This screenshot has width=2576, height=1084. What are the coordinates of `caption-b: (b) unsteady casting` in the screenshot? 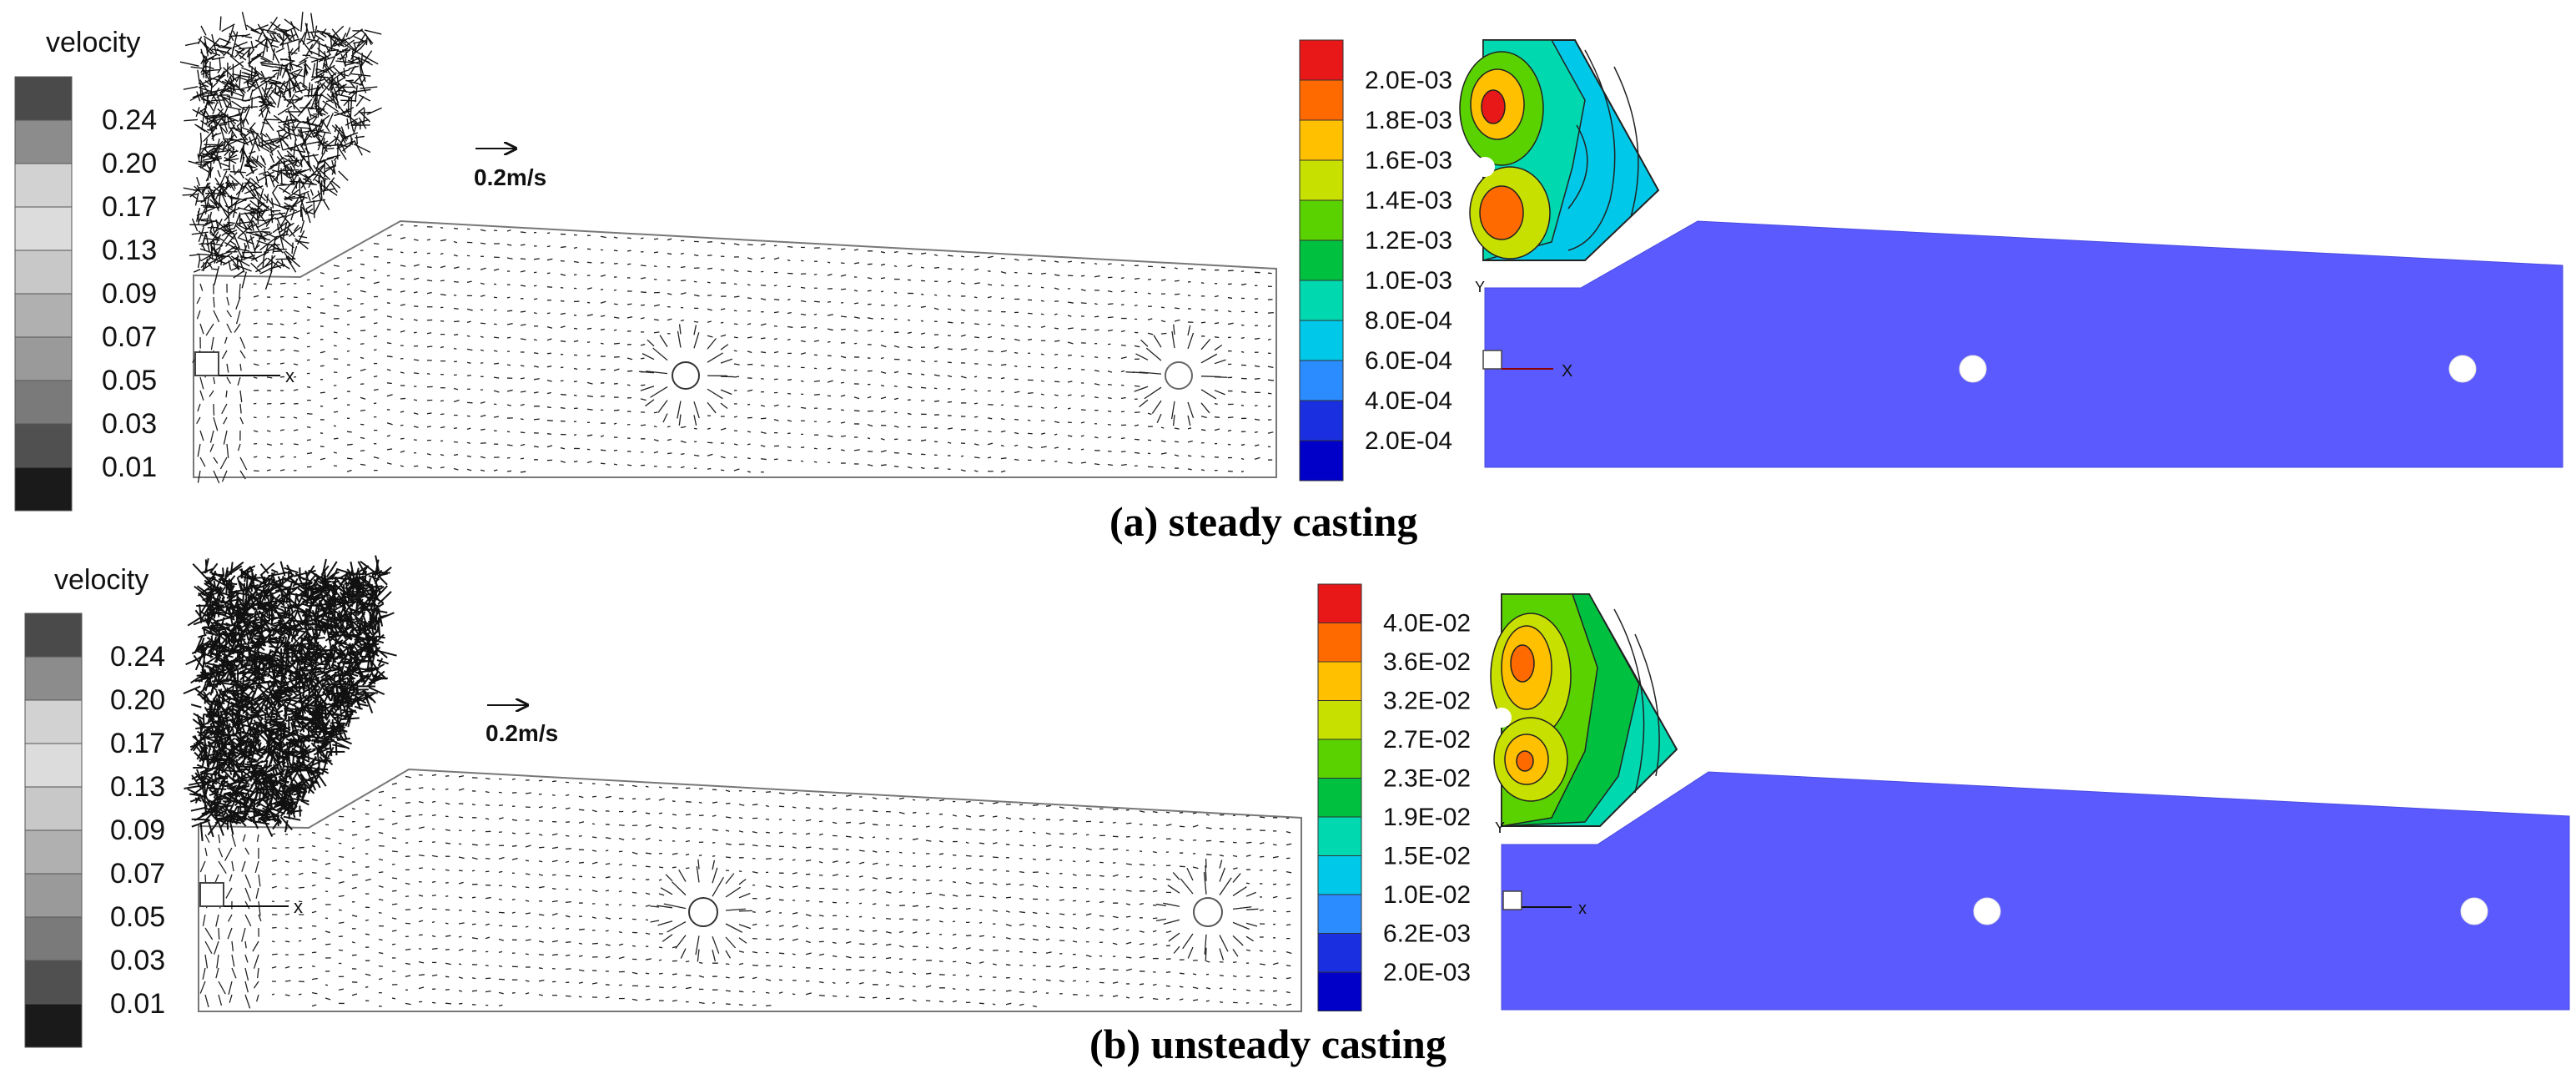 It's located at (1267, 1044).